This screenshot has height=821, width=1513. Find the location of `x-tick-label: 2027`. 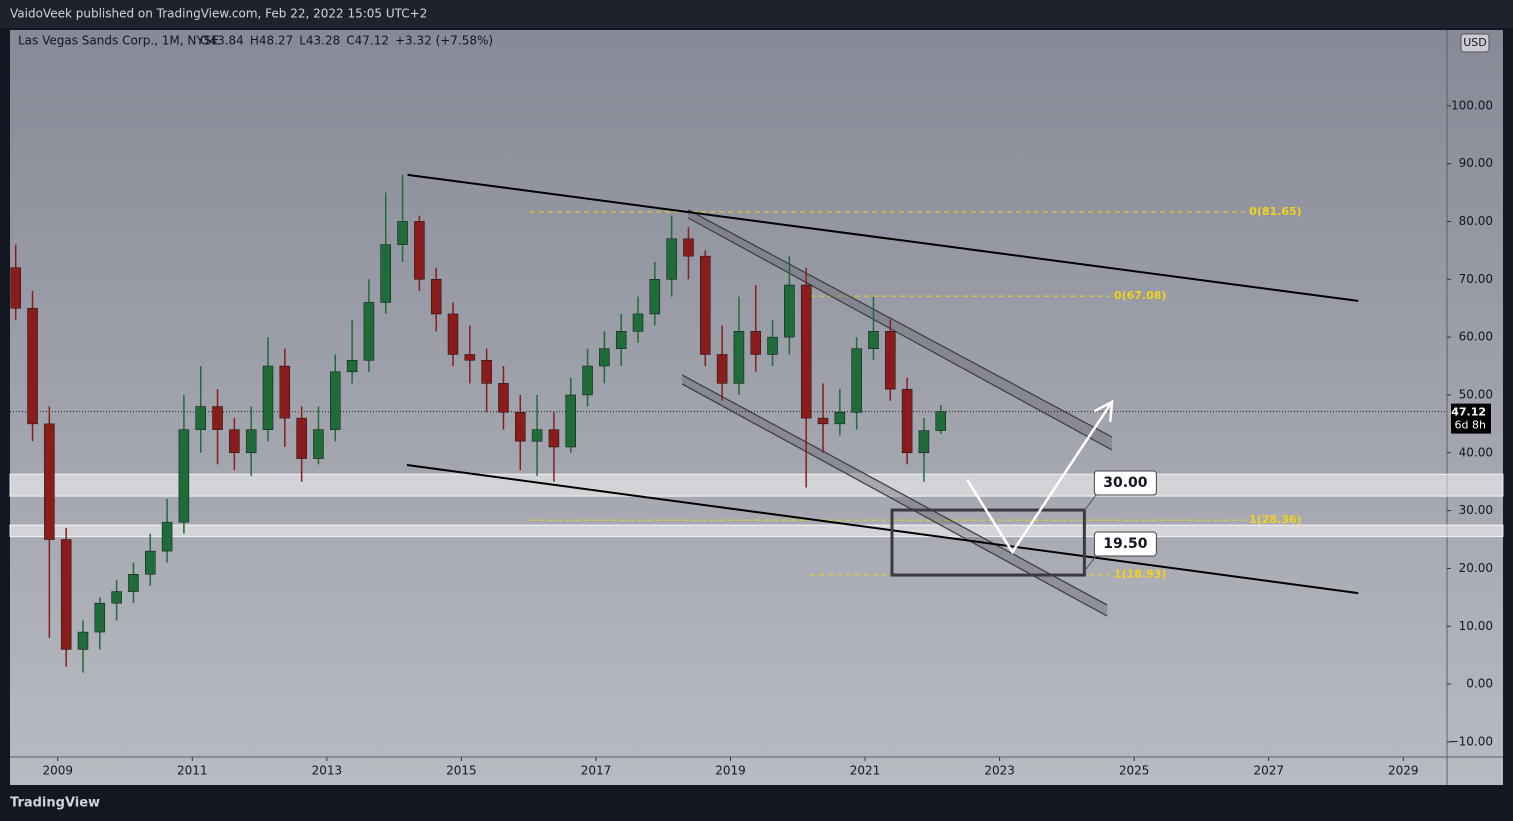

x-tick-label: 2027 is located at coordinates (1268, 771).